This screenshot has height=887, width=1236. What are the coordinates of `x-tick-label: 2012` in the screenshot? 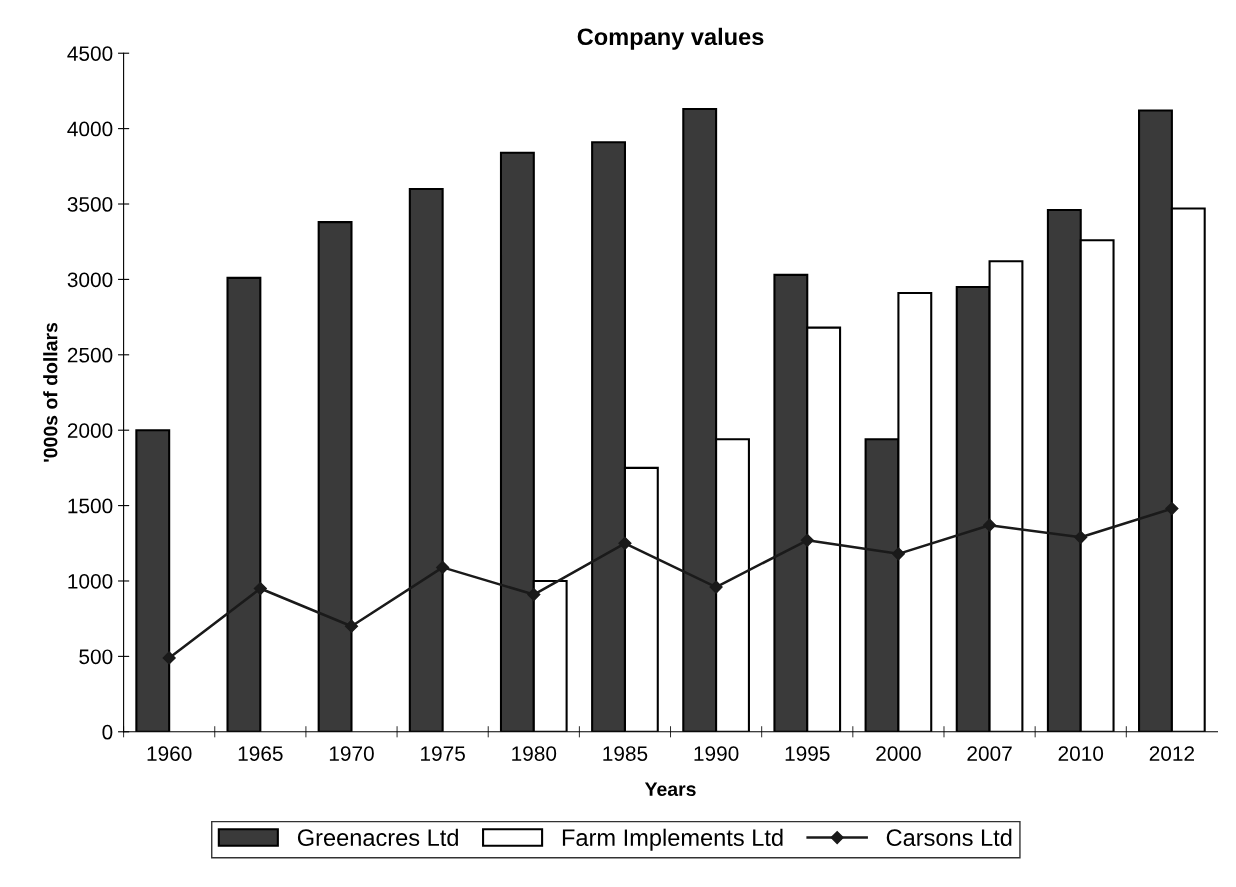 It's located at (1172, 753).